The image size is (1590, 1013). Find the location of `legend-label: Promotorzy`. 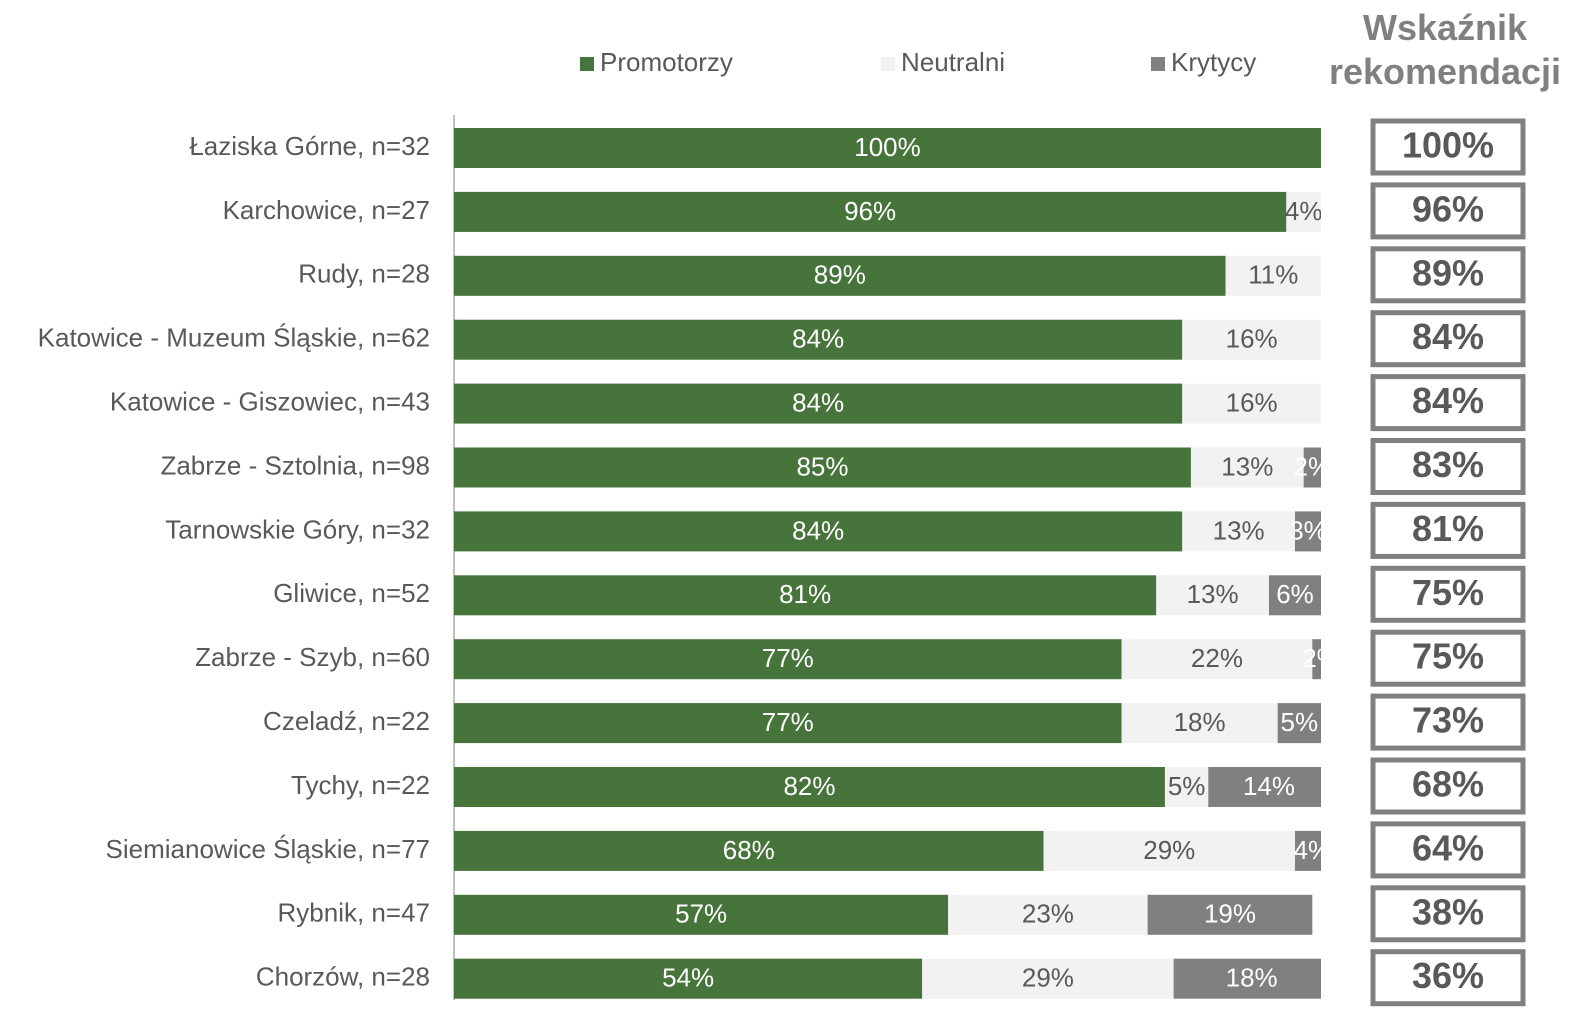

legend-label: Promotorzy is located at coordinates (666, 62).